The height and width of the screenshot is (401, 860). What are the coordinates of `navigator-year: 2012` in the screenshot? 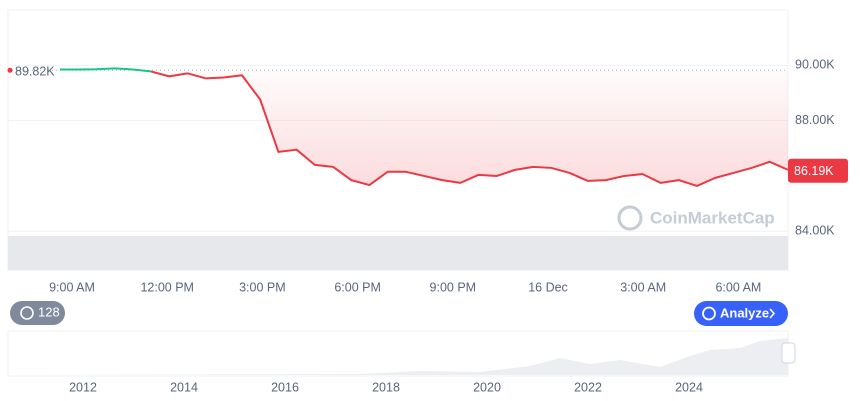 It's located at (83, 387).